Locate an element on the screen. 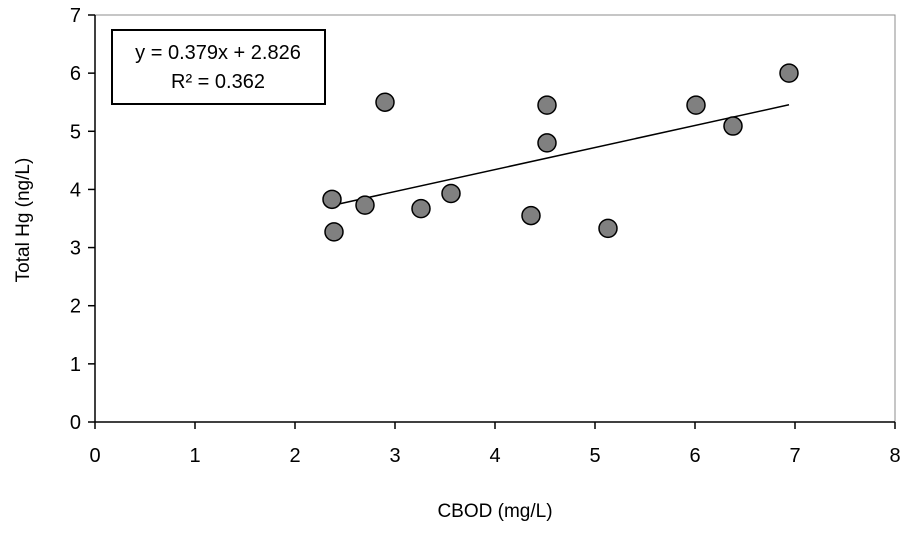  x-axis-ticks: 0 1 2 3 4 5 6 7 8 is located at coordinates (495, 444).